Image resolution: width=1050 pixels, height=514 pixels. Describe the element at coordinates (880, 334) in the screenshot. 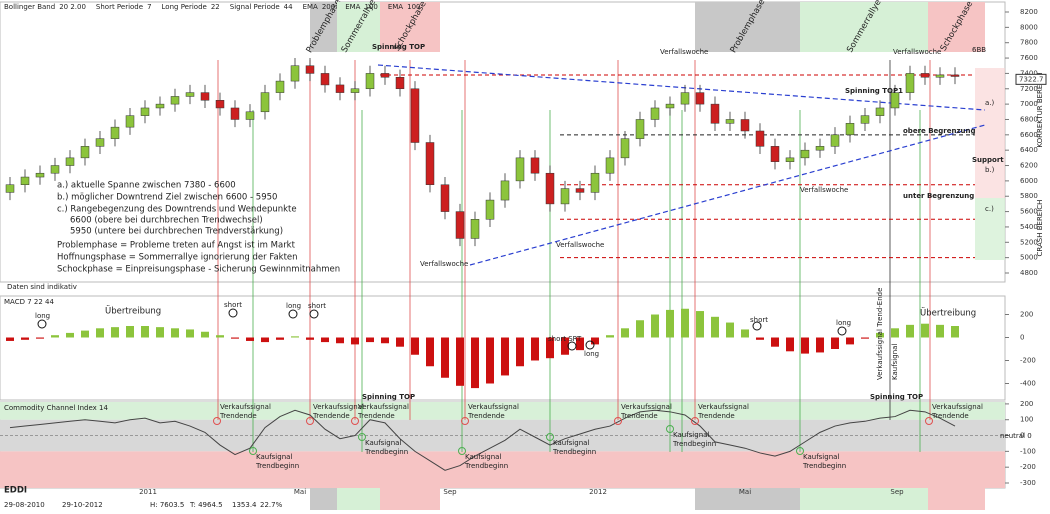

I see `cci-annotation: Verkaufssignal Trend-Ende` at that location.